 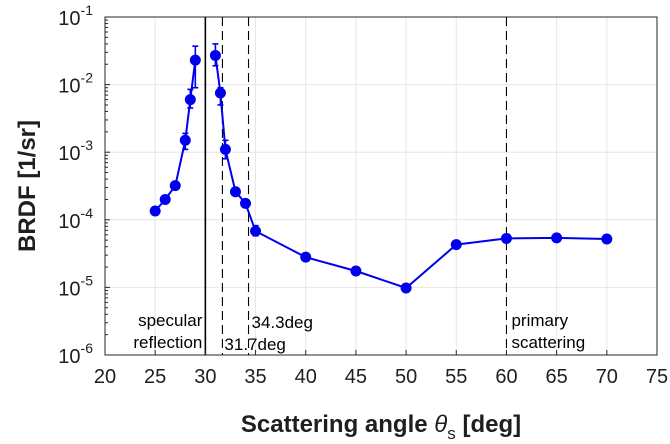 What do you see at coordinates (381, 369) in the screenshot?
I see `x-axis-ticks: 20 25 30 35 40 45 50 55 60 65 70 75` at bounding box center [381, 369].